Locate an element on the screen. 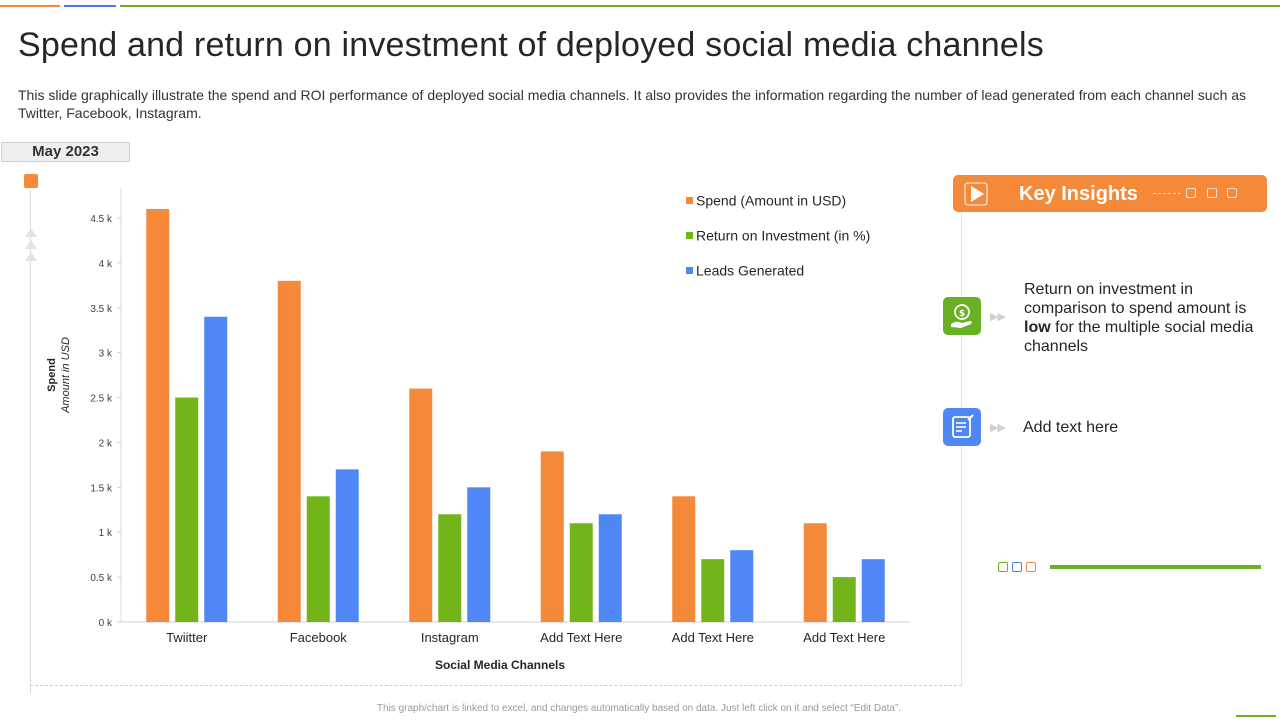 This screenshot has width=1280, height=720. y-axis-subtitle: Amount in USD is located at coordinates (66, 375).